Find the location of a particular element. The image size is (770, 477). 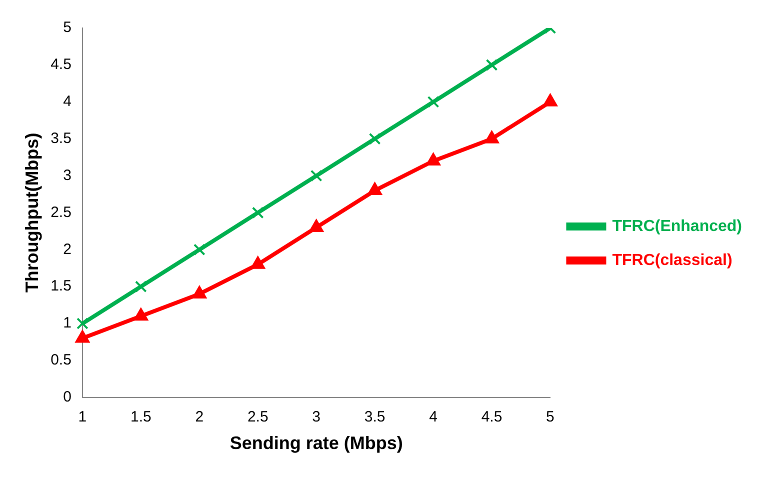

y-tick-label: 0.5 is located at coordinates (61, 360).